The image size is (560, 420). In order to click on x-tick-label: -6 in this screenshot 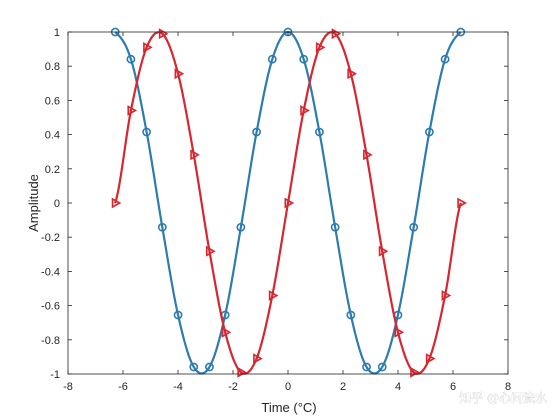, I will do `click(123, 387)`.